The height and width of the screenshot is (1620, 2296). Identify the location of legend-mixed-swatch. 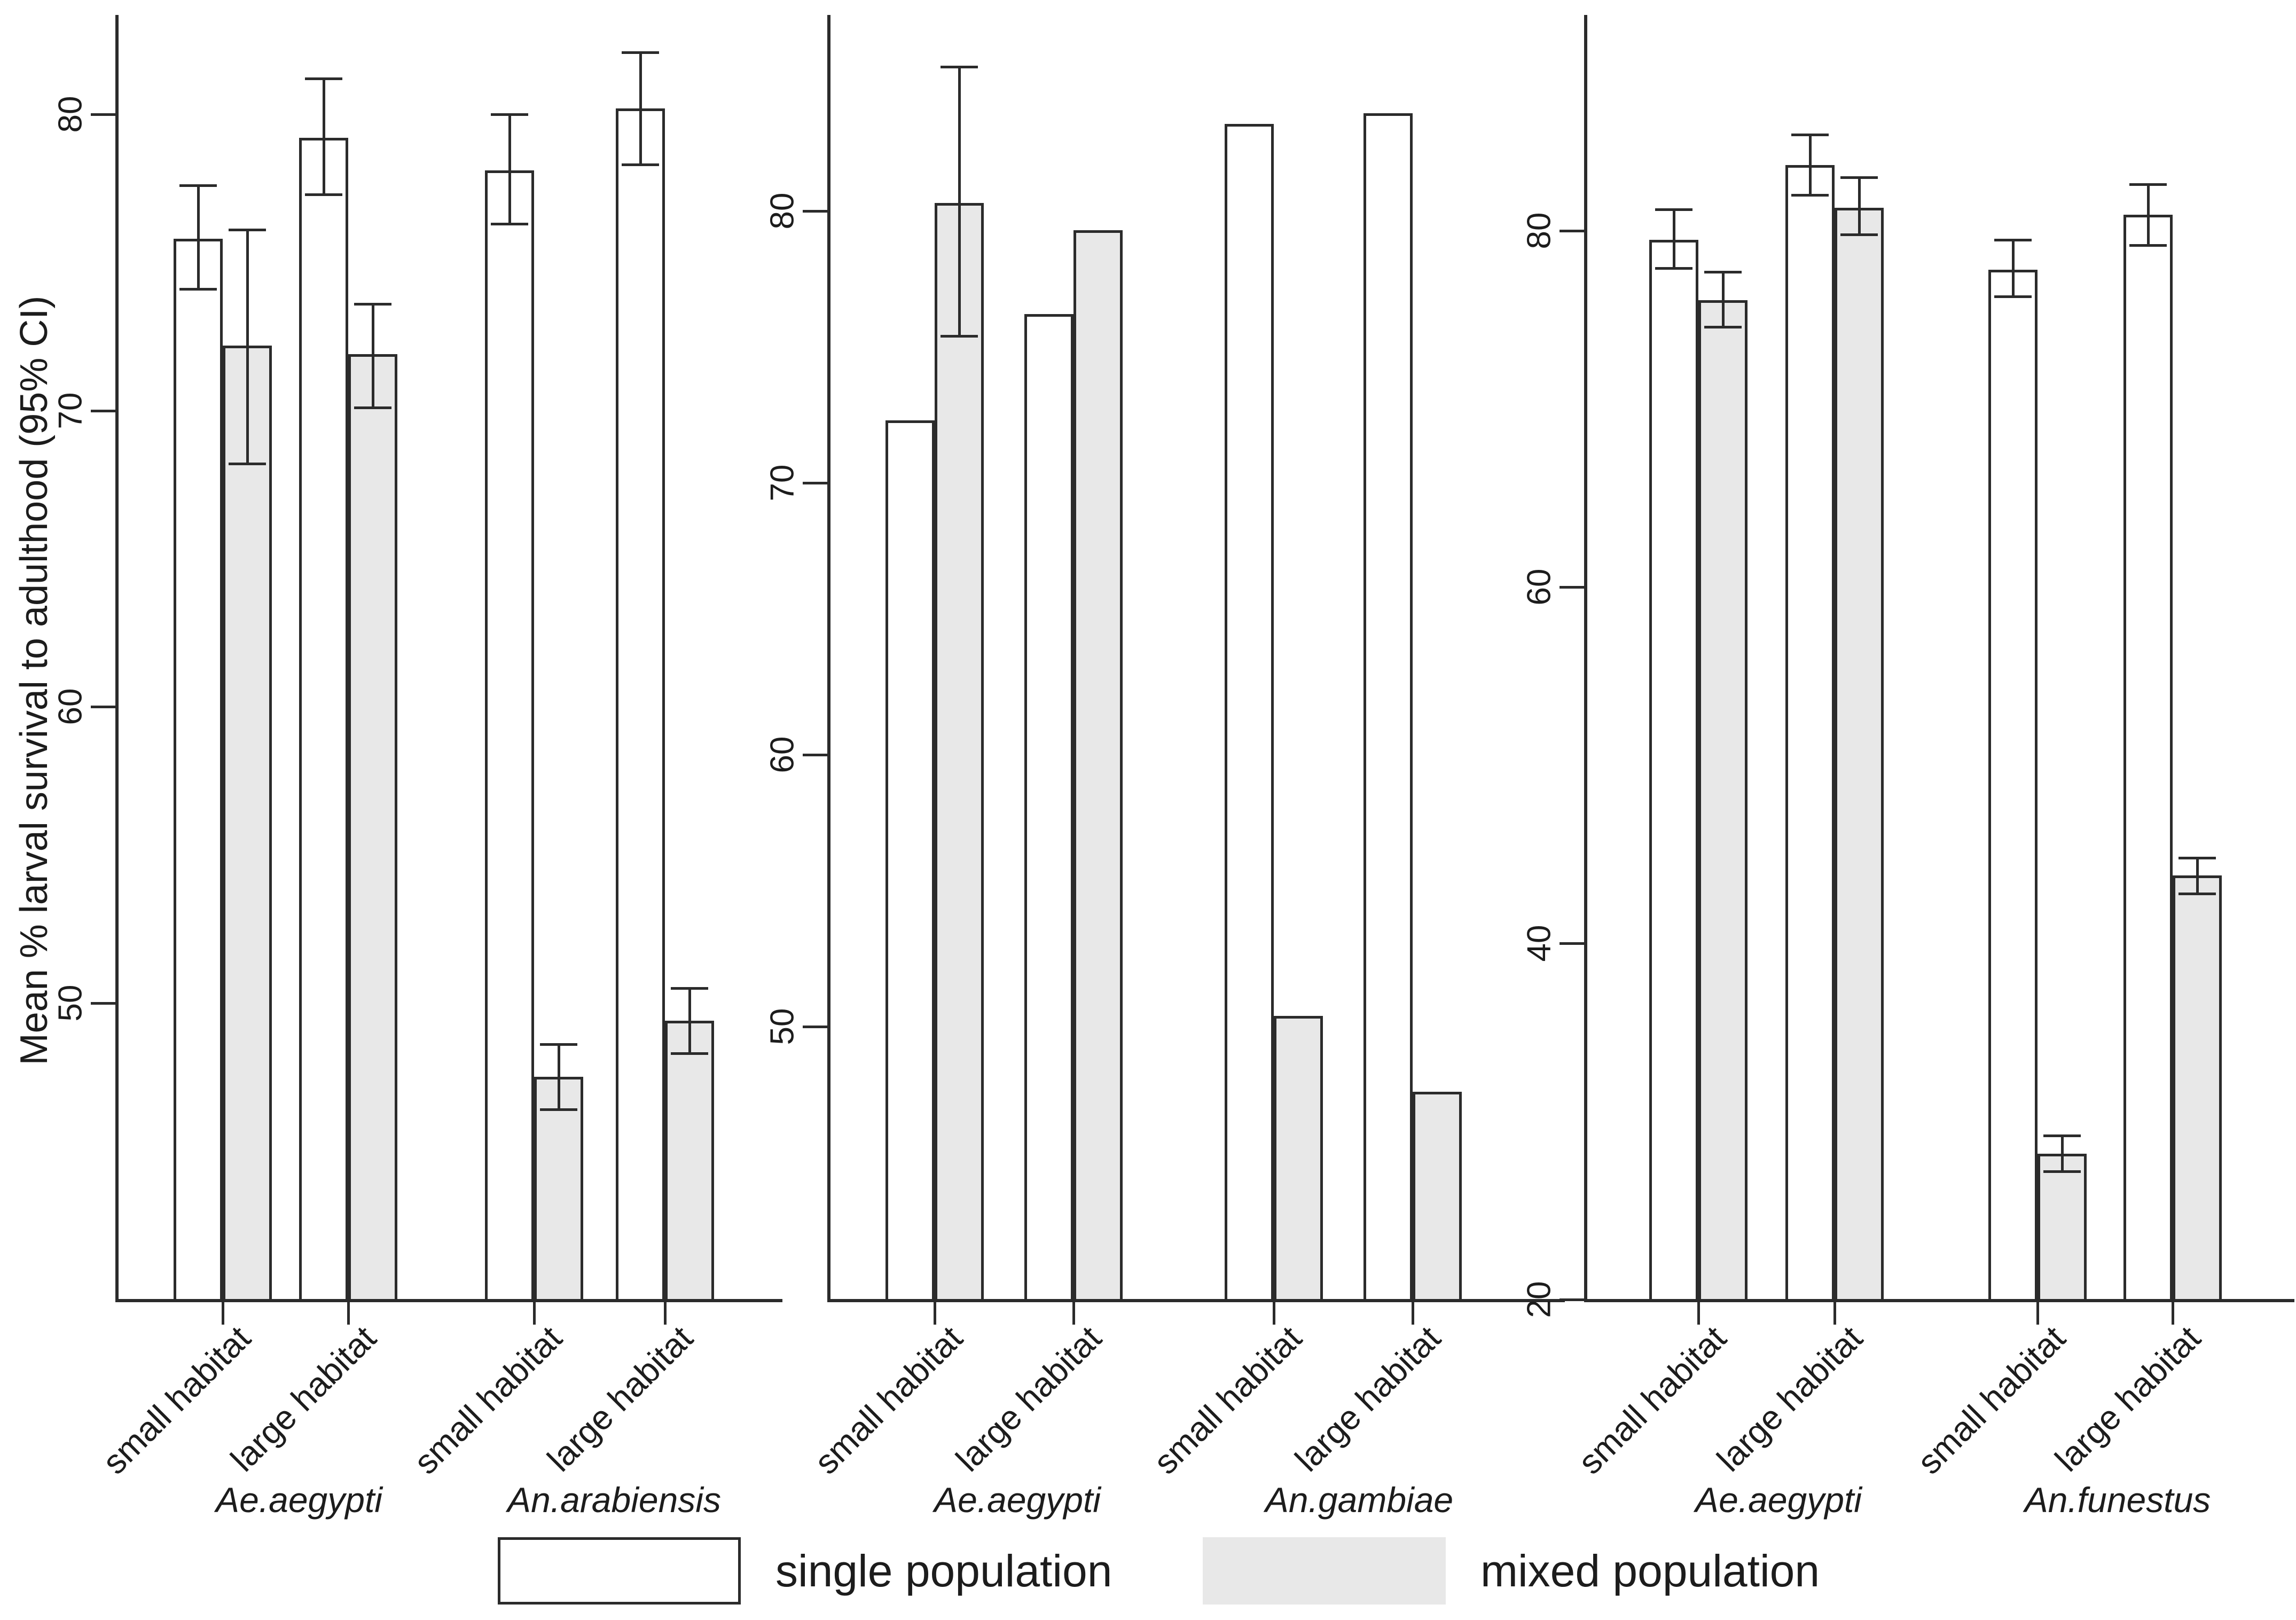
(1325, 1571).